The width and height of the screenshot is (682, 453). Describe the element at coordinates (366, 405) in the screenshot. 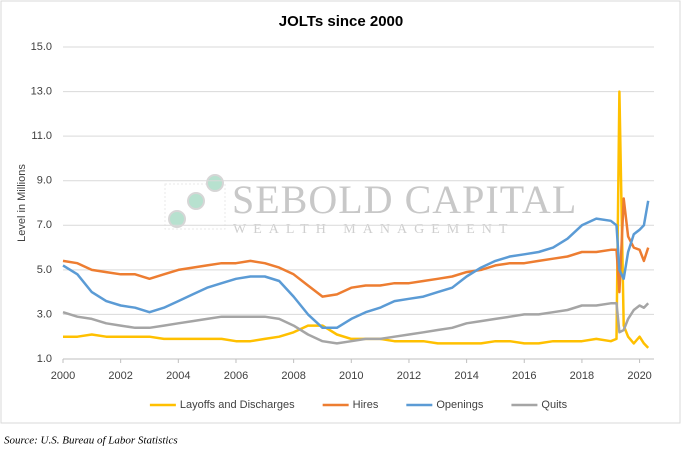

I see `legend-label: Hires` at that location.